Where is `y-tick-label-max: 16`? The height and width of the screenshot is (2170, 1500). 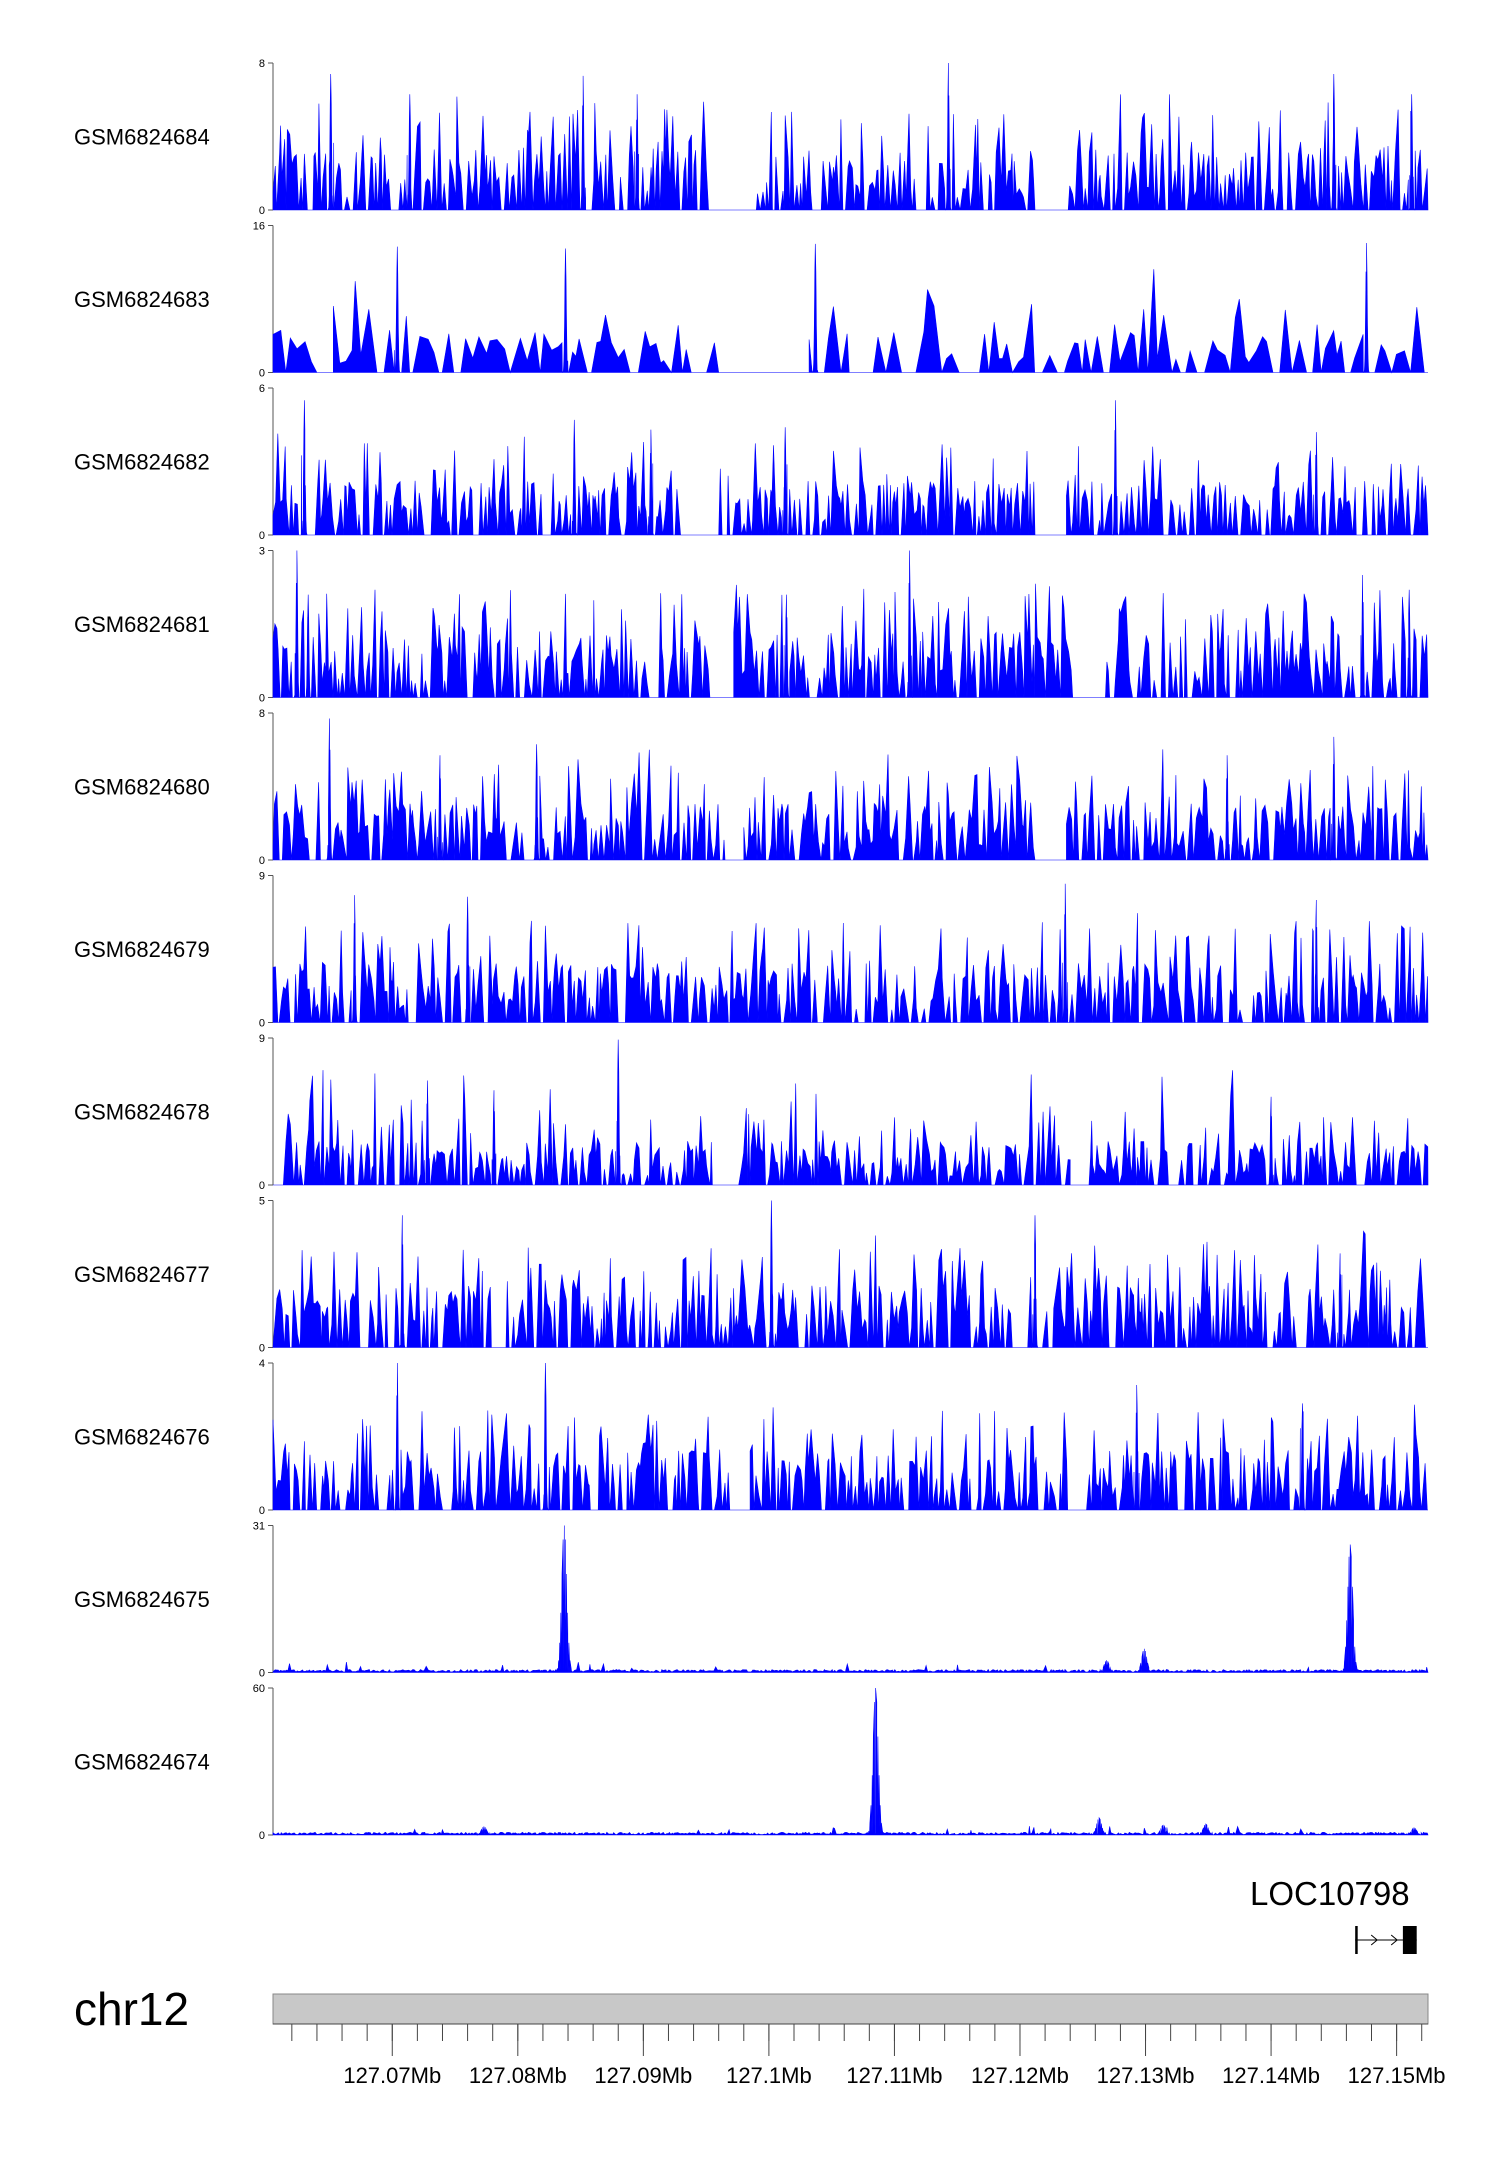
y-tick-label-max: 16 is located at coordinates (259, 227).